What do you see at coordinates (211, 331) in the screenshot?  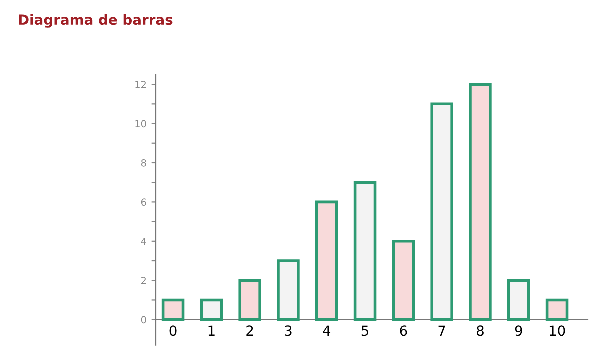 I see `x-tick-label: 1` at bounding box center [211, 331].